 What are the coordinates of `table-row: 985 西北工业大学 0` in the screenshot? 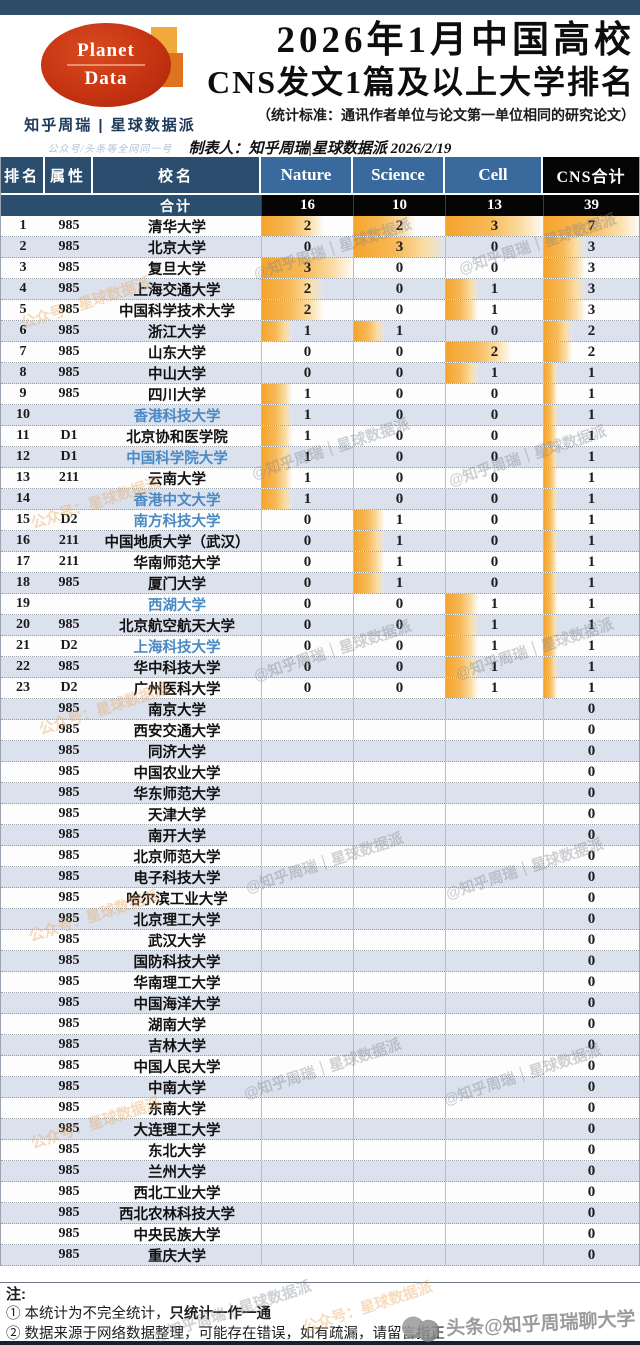 It's located at (320, 1192).